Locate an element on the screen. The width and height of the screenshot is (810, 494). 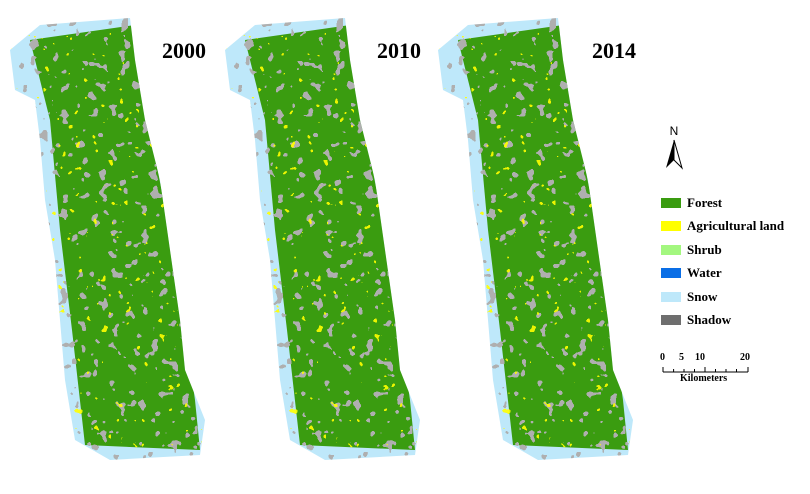
scale-tick: 20 is located at coordinates (745, 357).